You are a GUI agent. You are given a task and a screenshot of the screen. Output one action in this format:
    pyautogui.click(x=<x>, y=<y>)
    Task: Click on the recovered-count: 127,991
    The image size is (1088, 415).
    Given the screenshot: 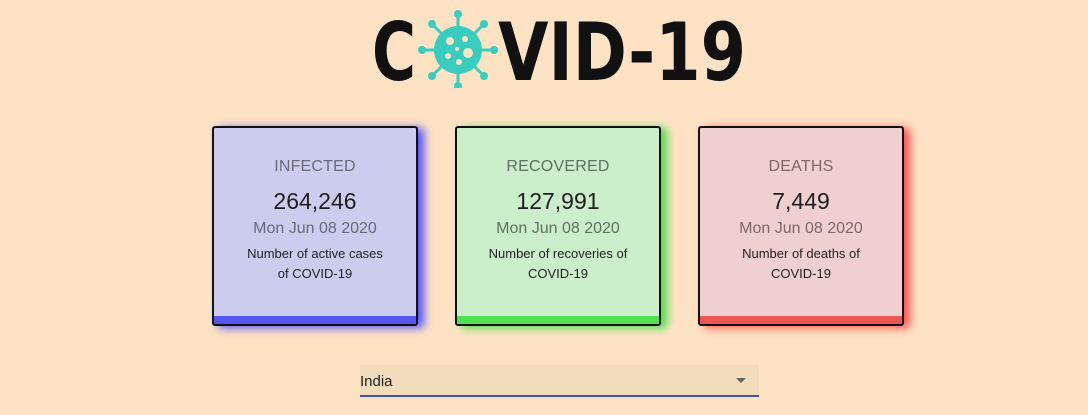 What is the action you would take?
    pyautogui.click(x=558, y=201)
    